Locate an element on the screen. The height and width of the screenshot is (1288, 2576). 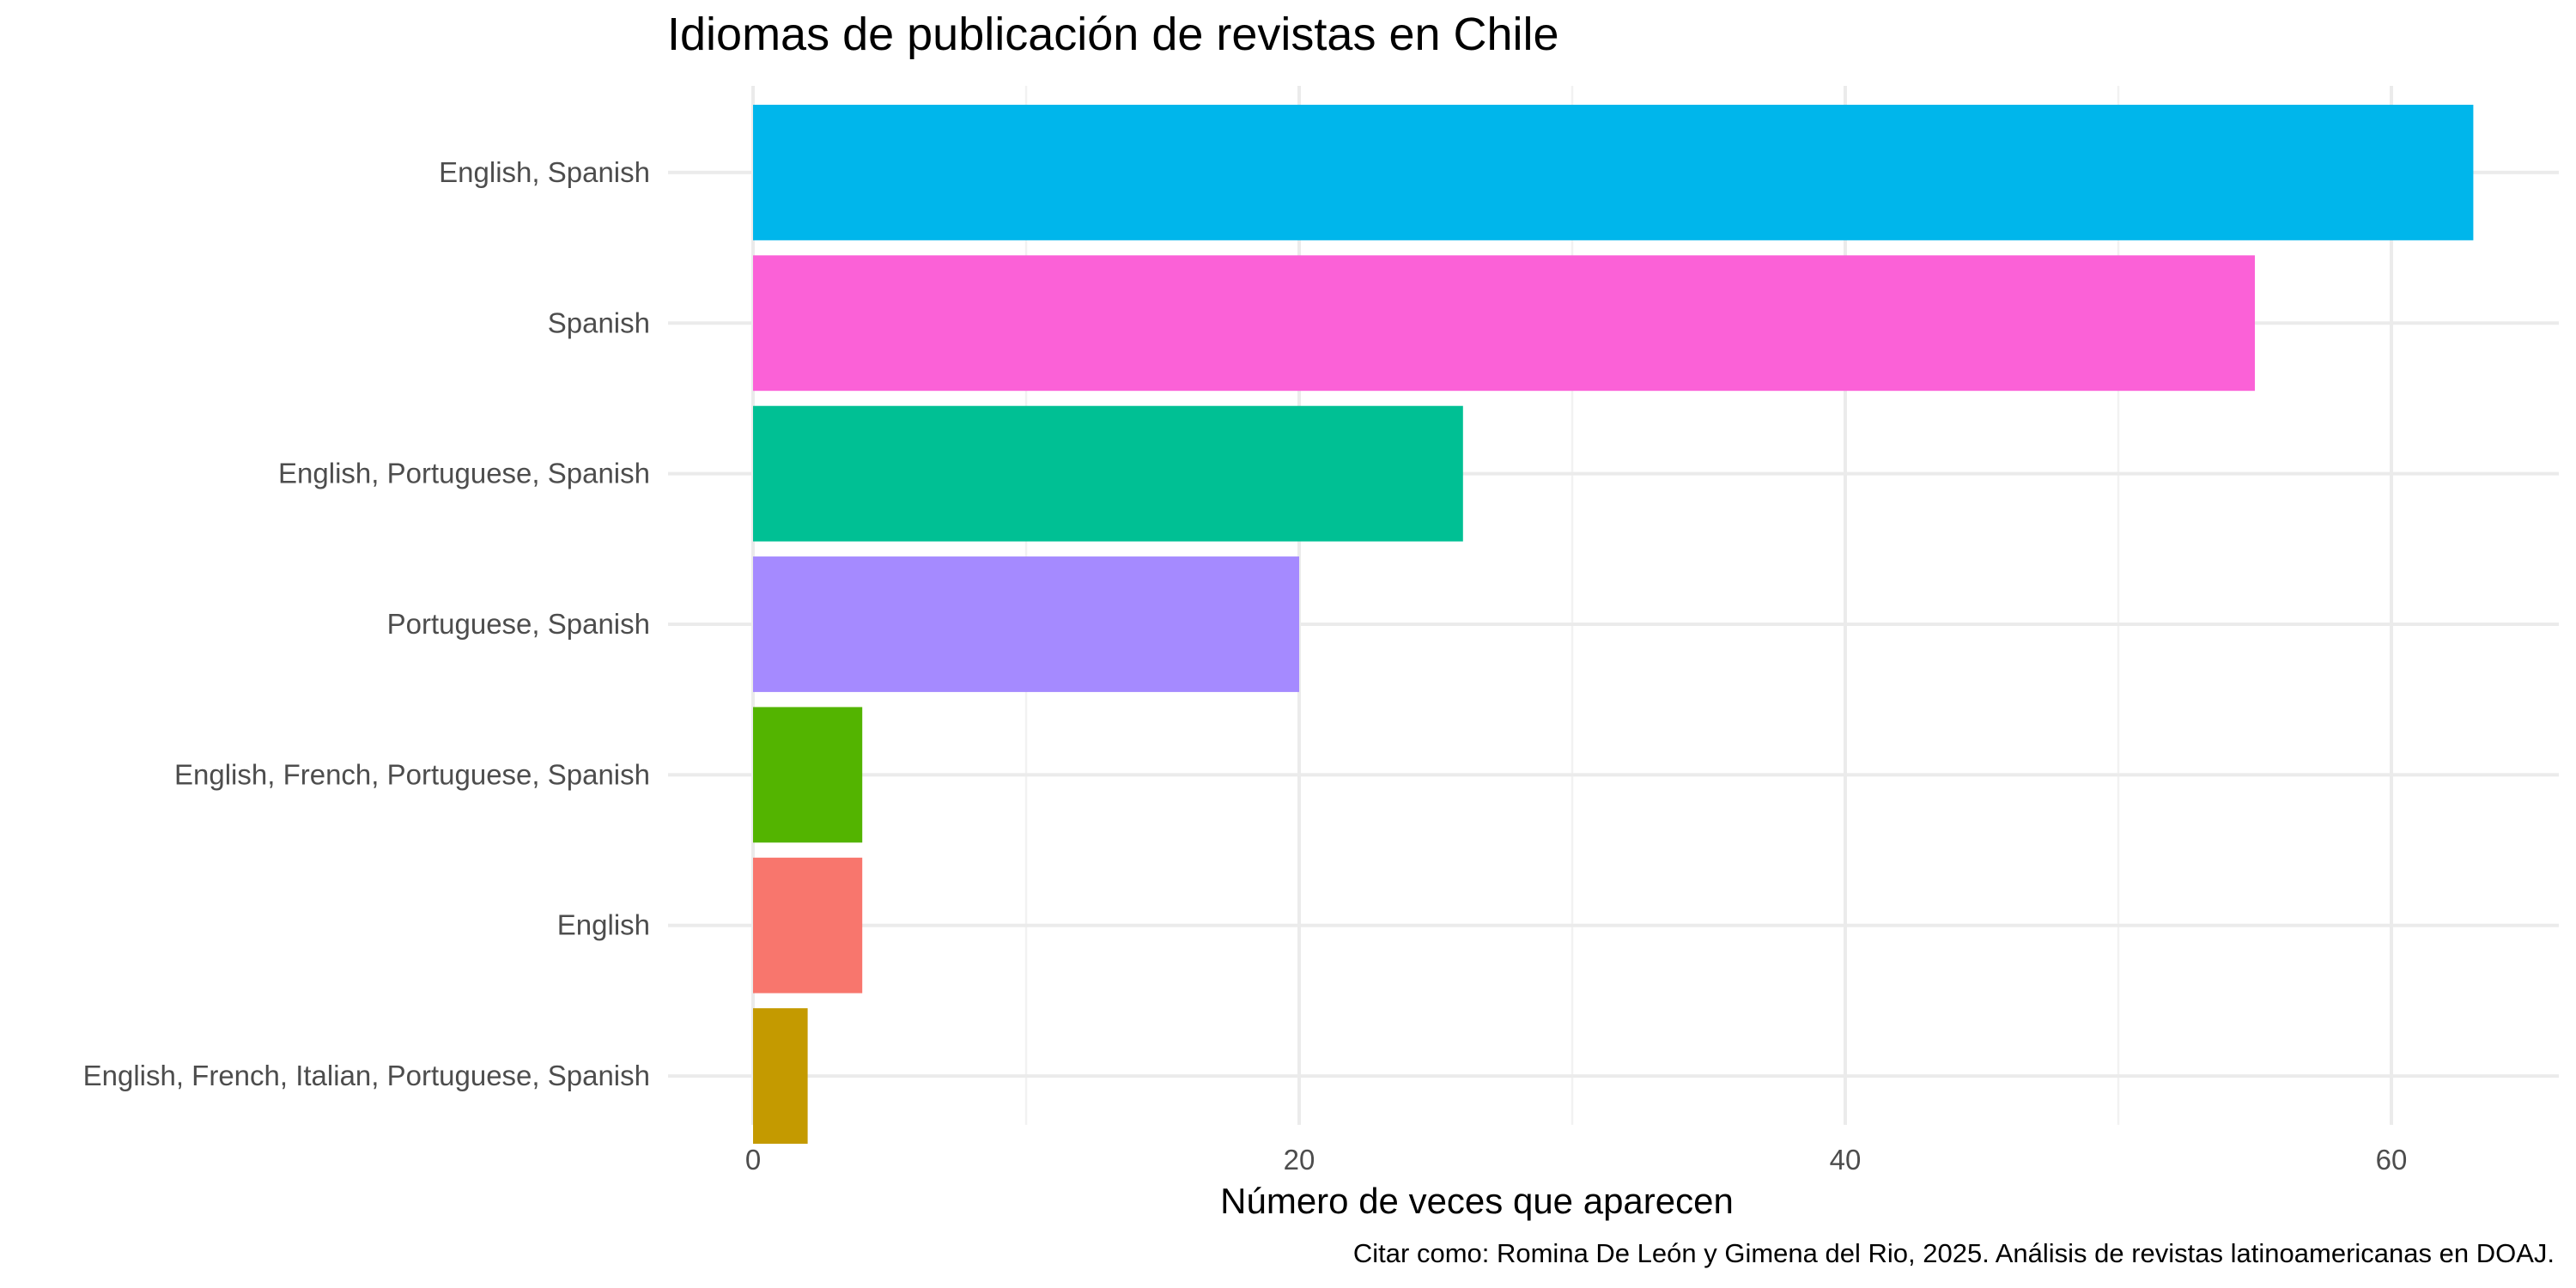
category-label: English, French, Portuguese, Spanish is located at coordinates (412, 774).